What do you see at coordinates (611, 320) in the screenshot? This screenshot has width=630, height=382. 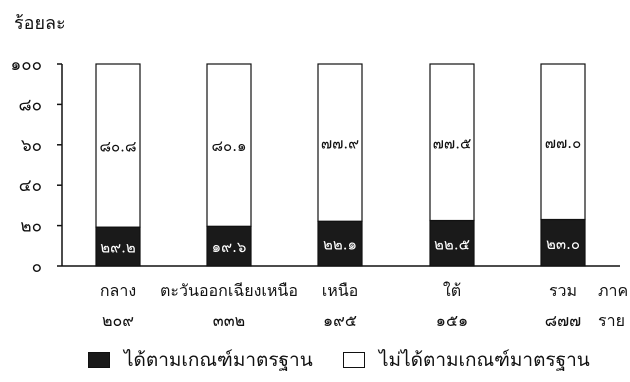 I see `x-row-label-count: ราย` at bounding box center [611, 320].